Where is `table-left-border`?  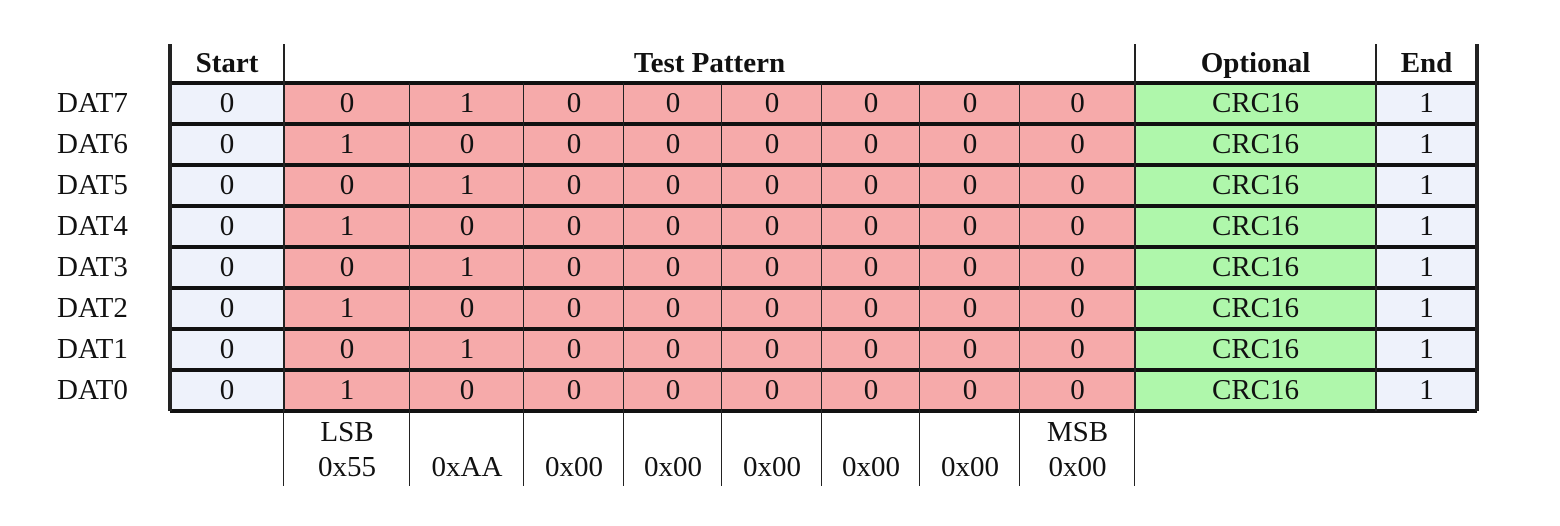 table-left-border is located at coordinates (170, 227).